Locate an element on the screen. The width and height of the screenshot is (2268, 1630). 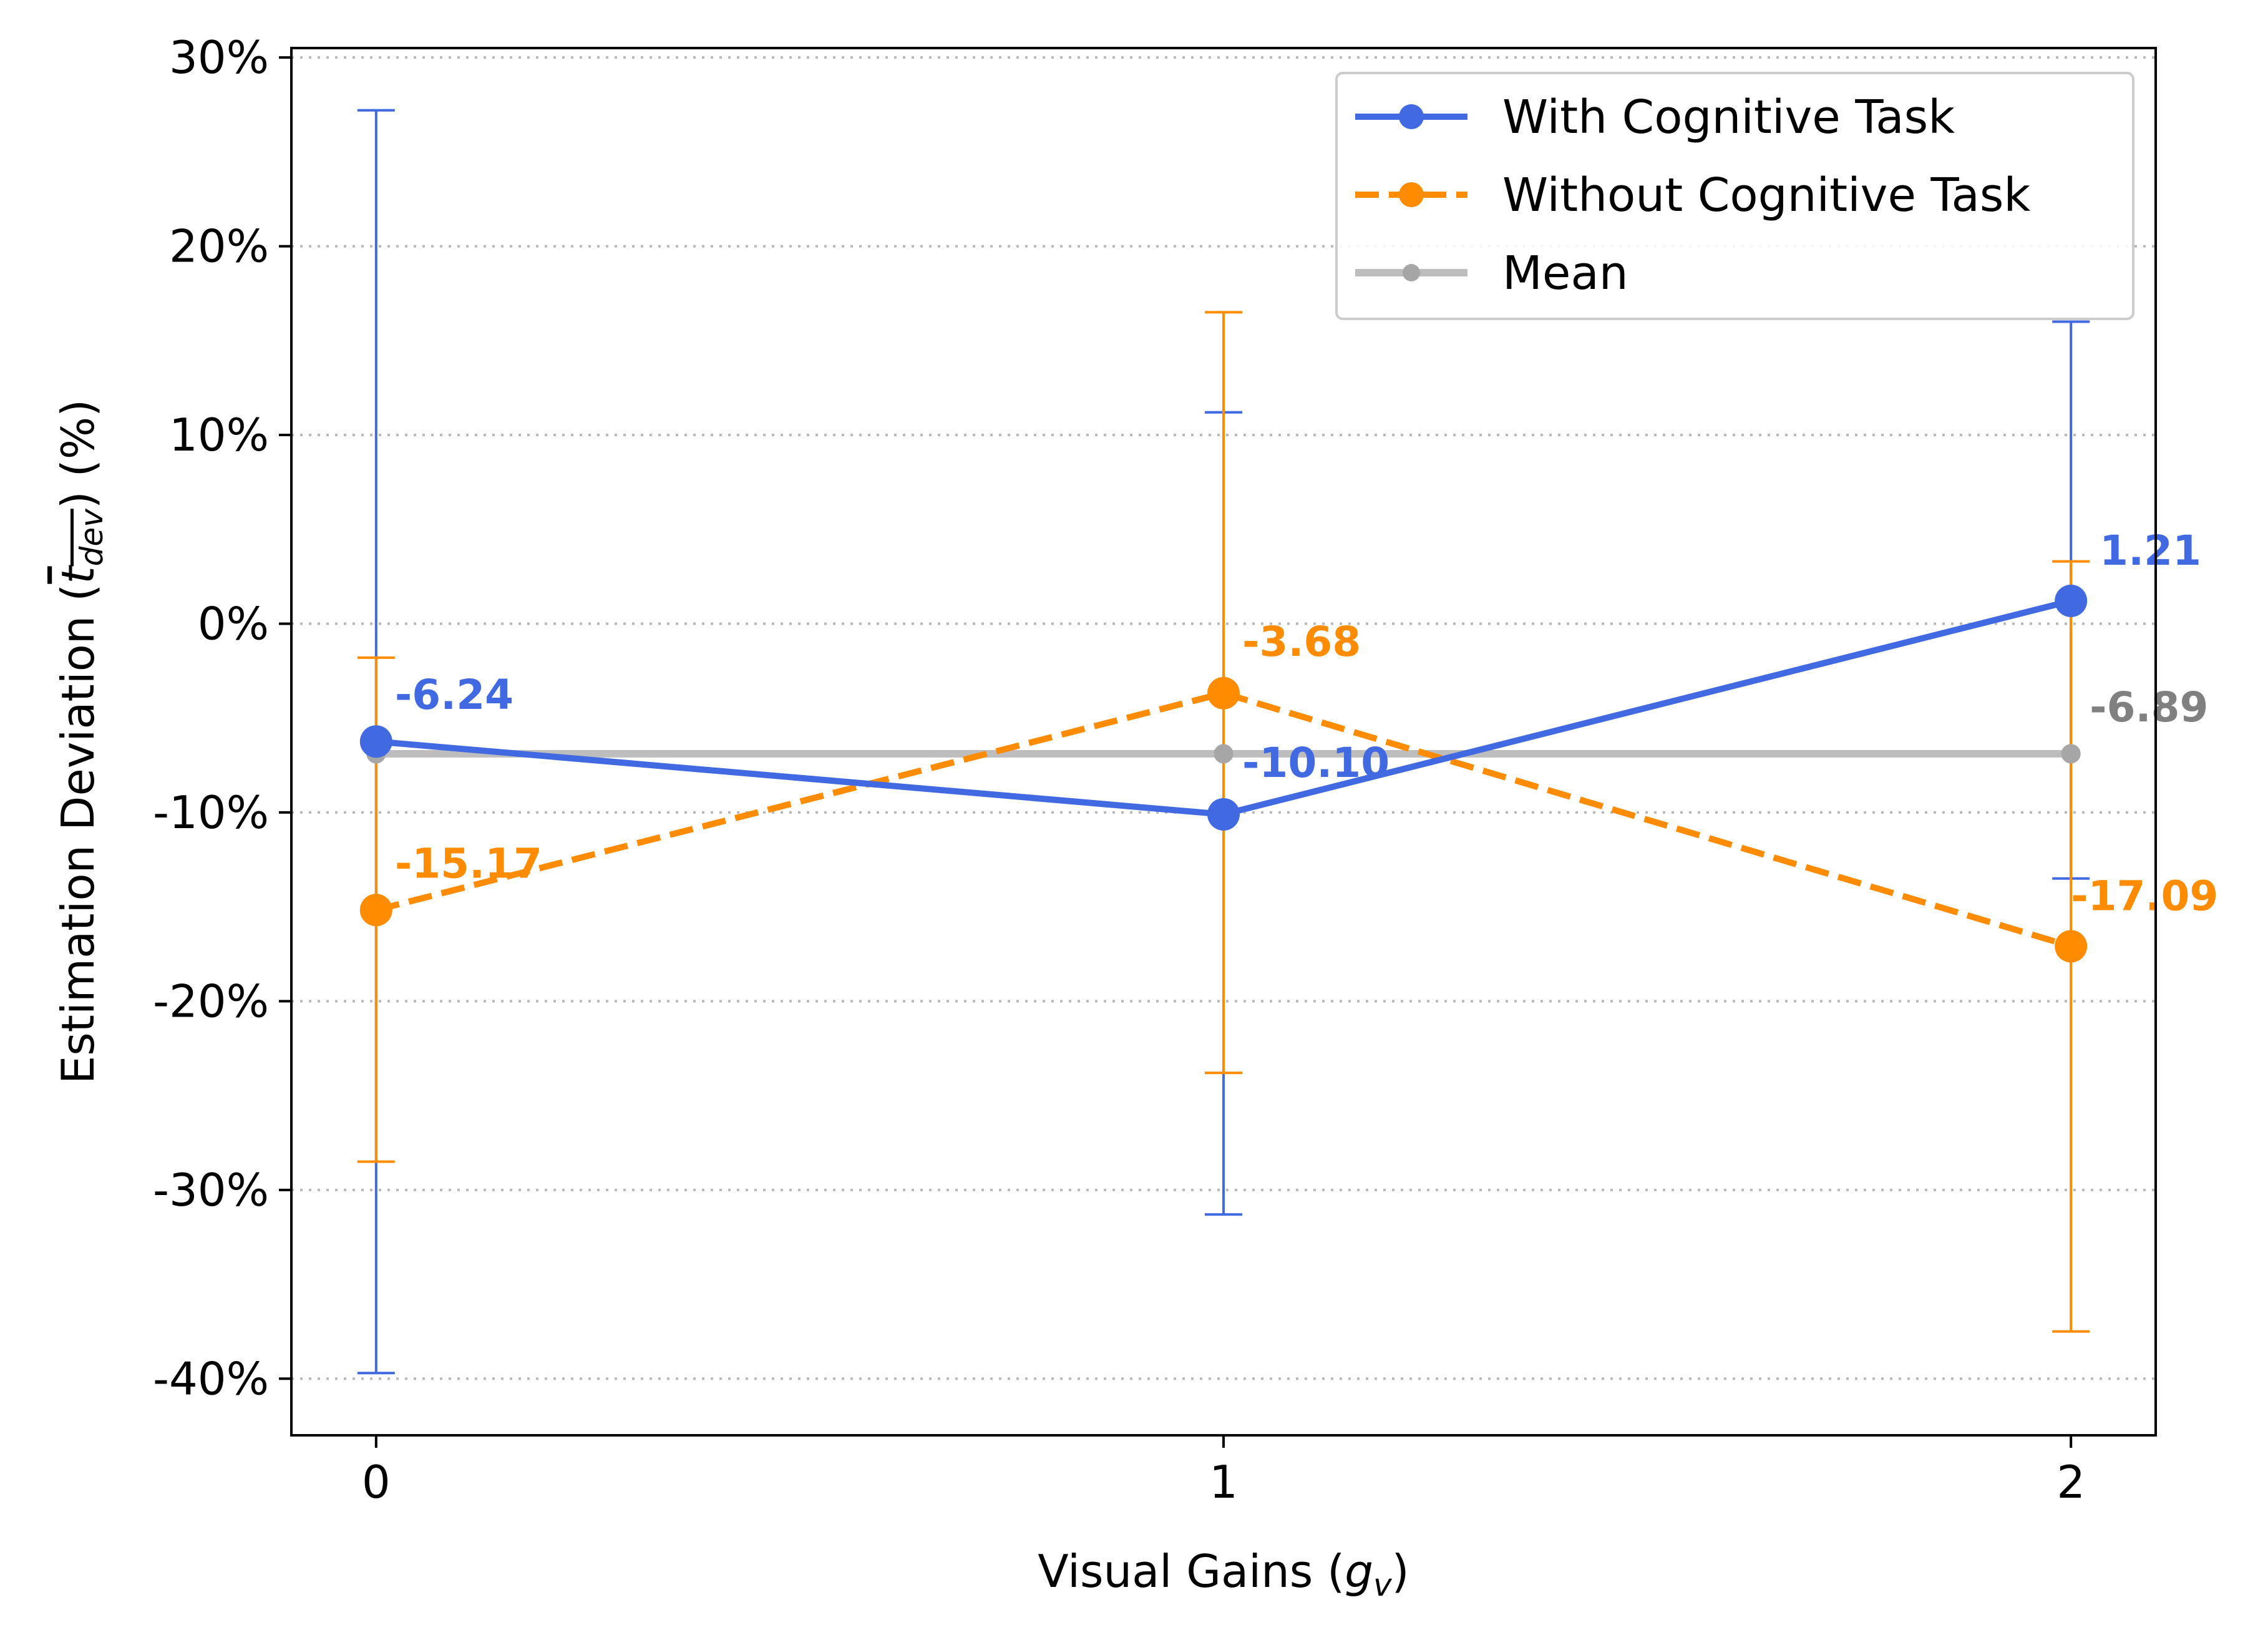
y-axis-ticks: 30% 20% 10% 0% -10% -20% -30% -40% is located at coordinates (222, 718).